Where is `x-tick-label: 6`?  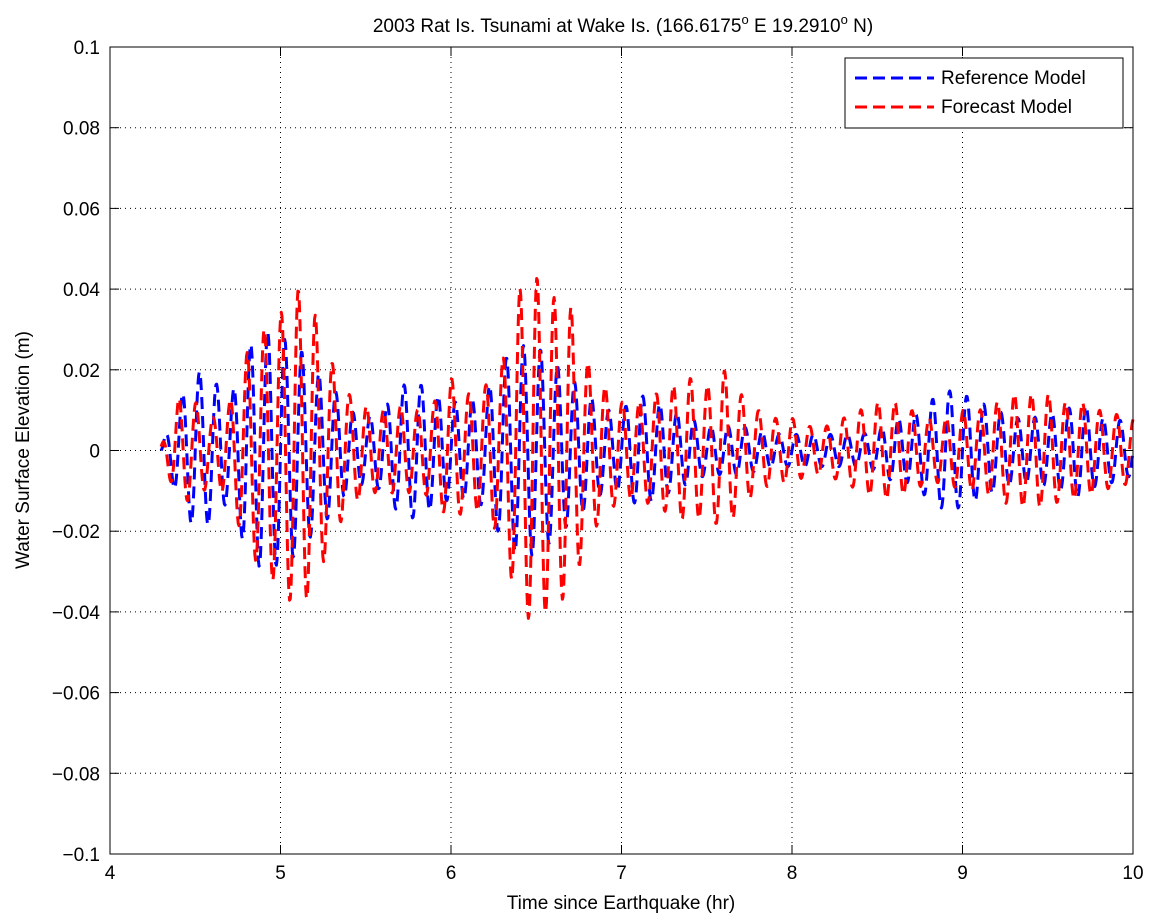 x-tick-label: 6 is located at coordinates (451, 873).